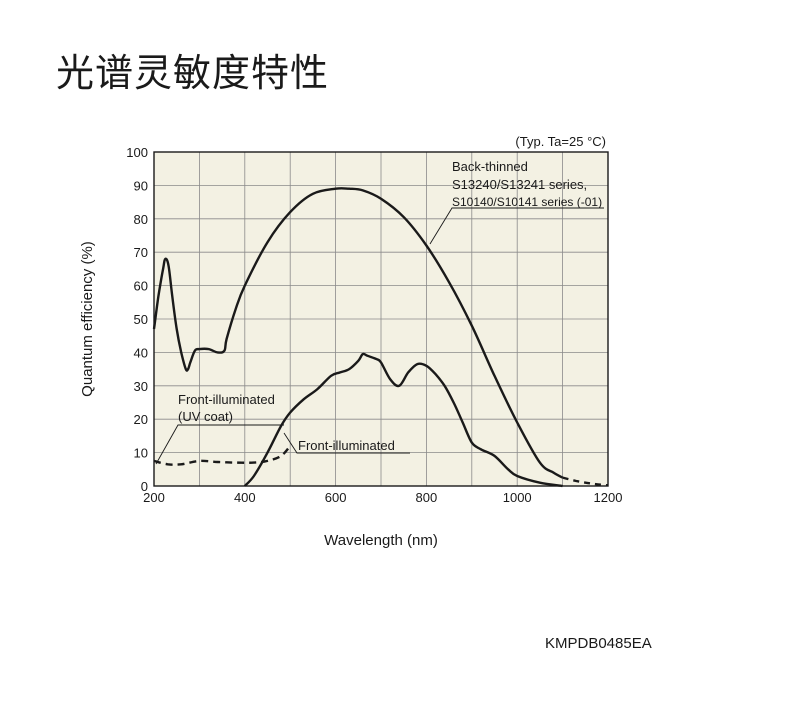 The width and height of the screenshot is (798, 705). Describe the element at coordinates (403, 420) in the screenshot. I see `series-front-illuminated` at that location.